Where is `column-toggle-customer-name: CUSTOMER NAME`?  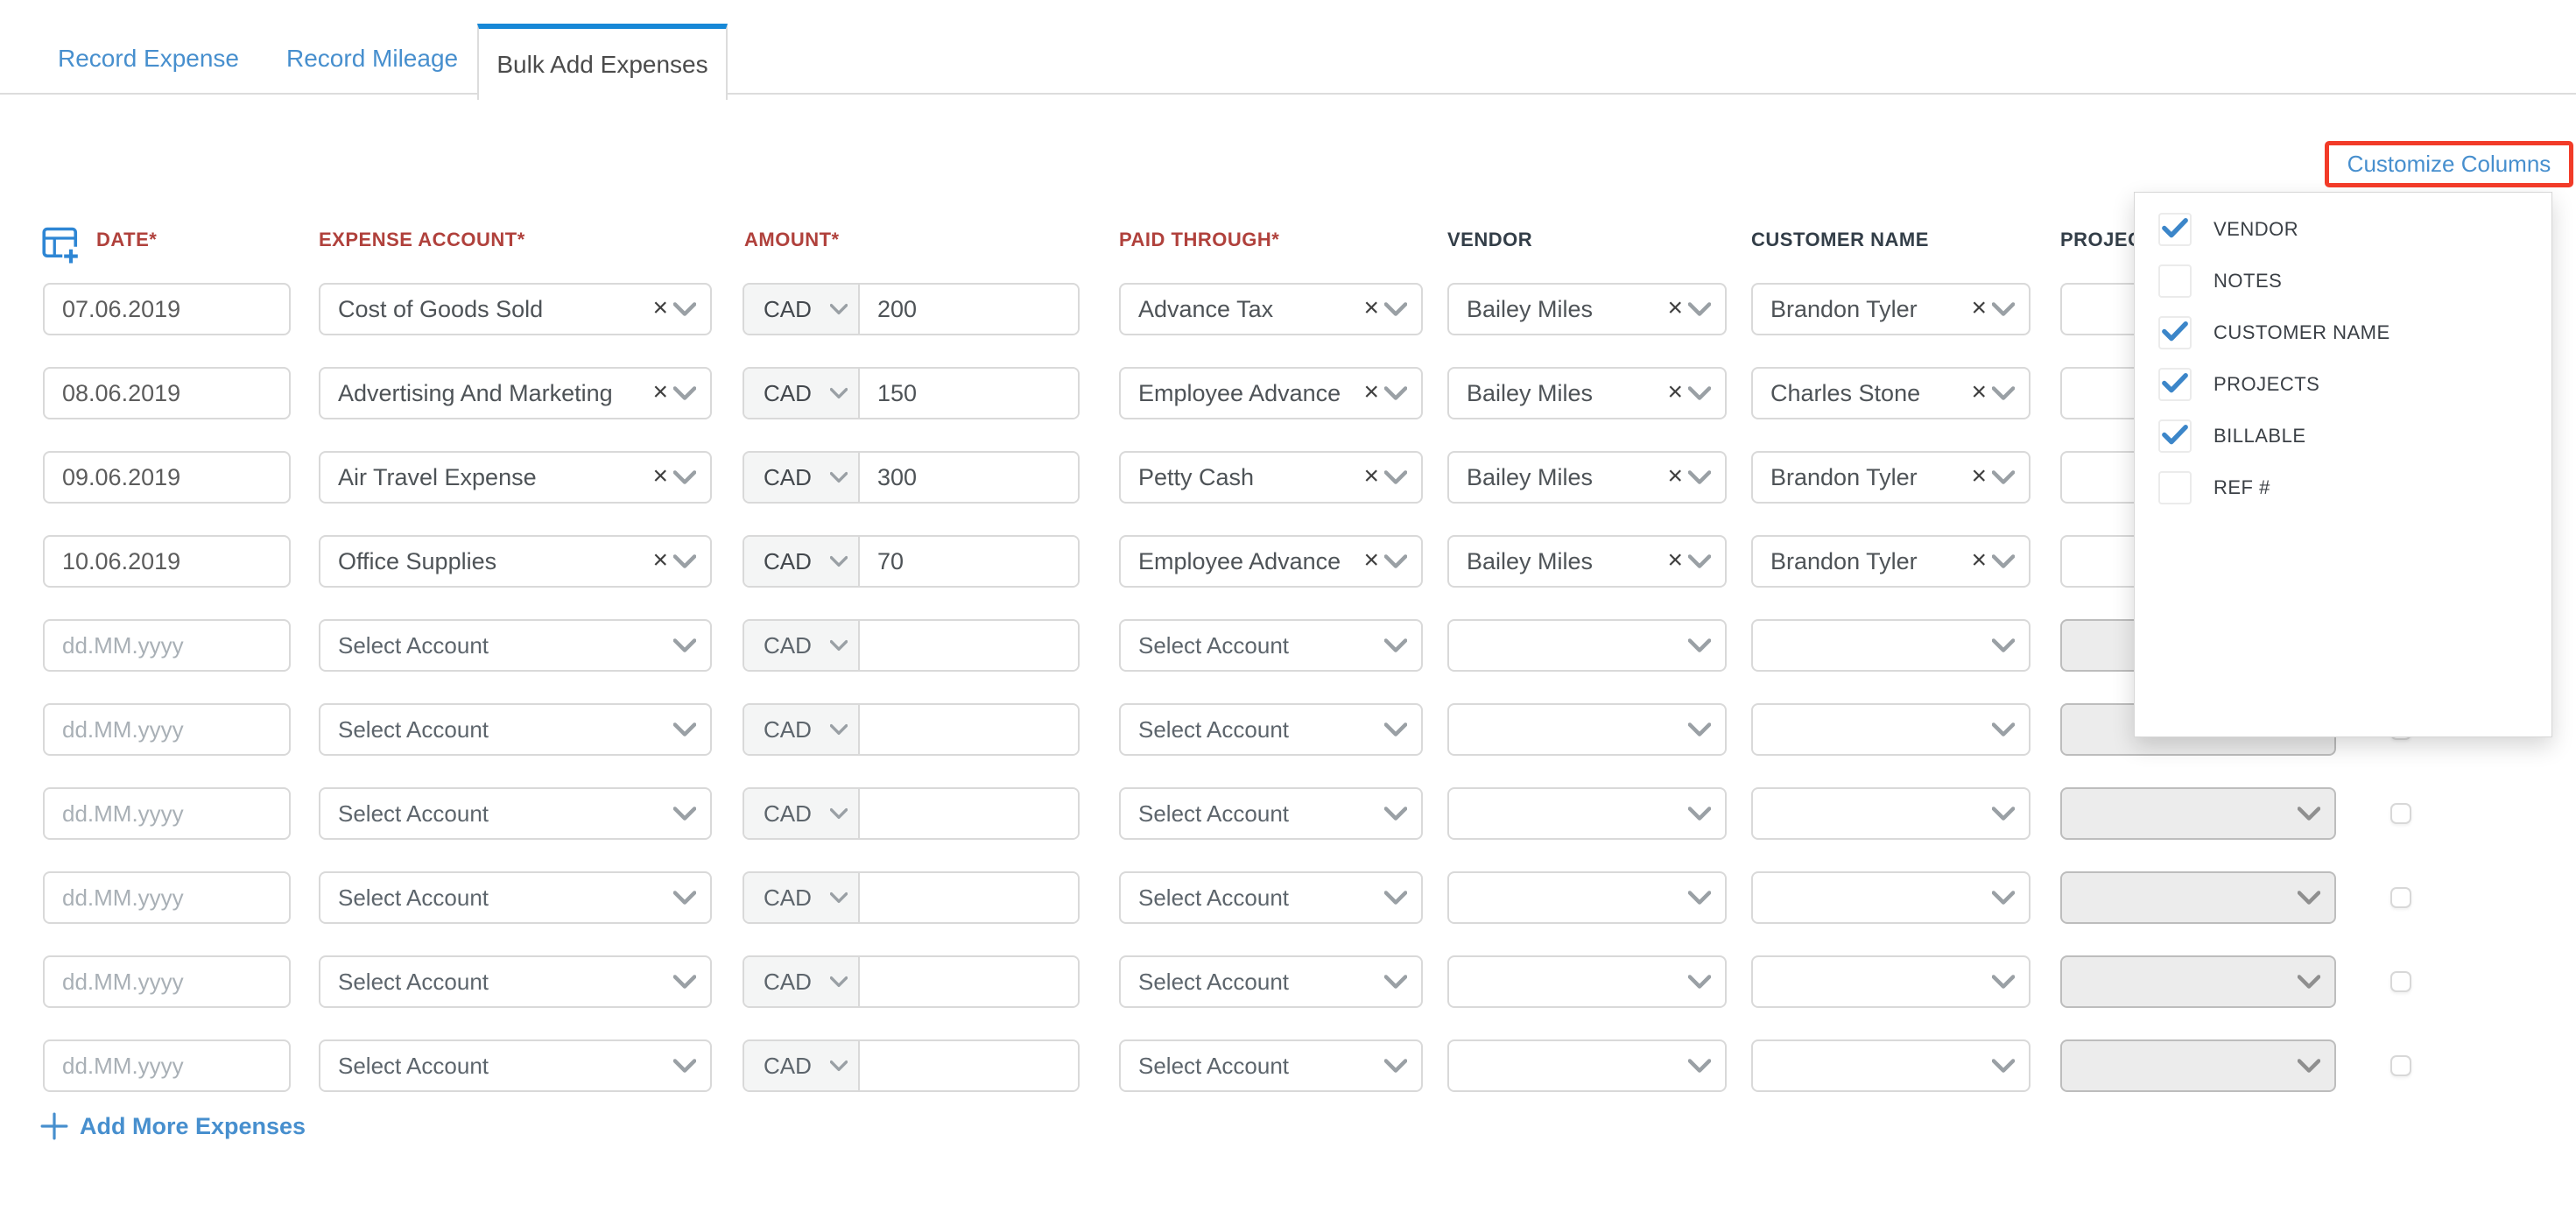
column-toggle-customer-name: CUSTOMER NAME is located at coordinates (2343, 332).